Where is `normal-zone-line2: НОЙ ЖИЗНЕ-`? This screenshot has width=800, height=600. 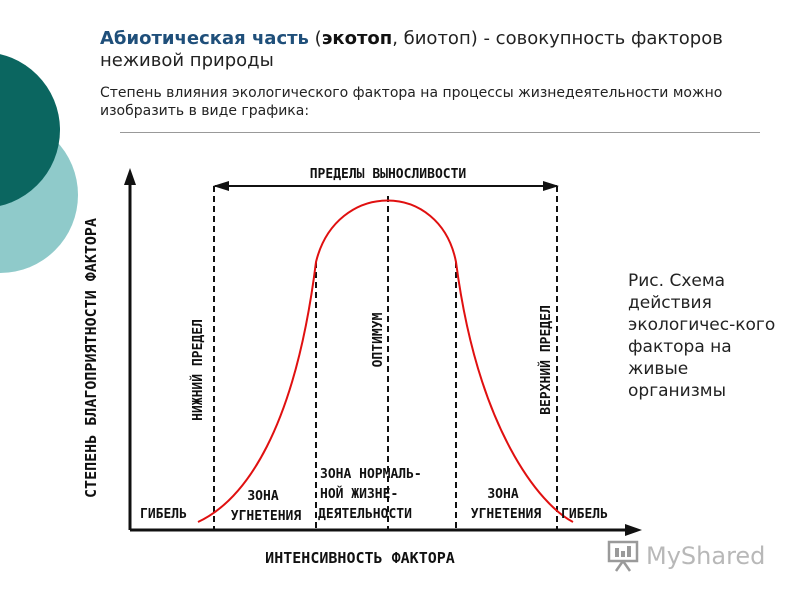
normal-zone-line2: НОЙ ЖИЗНЕ- is located at coordinates (359, 494).